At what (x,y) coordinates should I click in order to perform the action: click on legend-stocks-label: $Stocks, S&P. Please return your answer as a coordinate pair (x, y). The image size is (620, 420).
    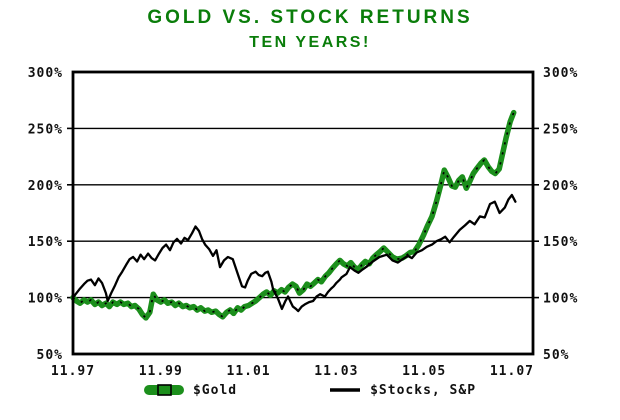
    Looking at the image, I should click on (423, 390).